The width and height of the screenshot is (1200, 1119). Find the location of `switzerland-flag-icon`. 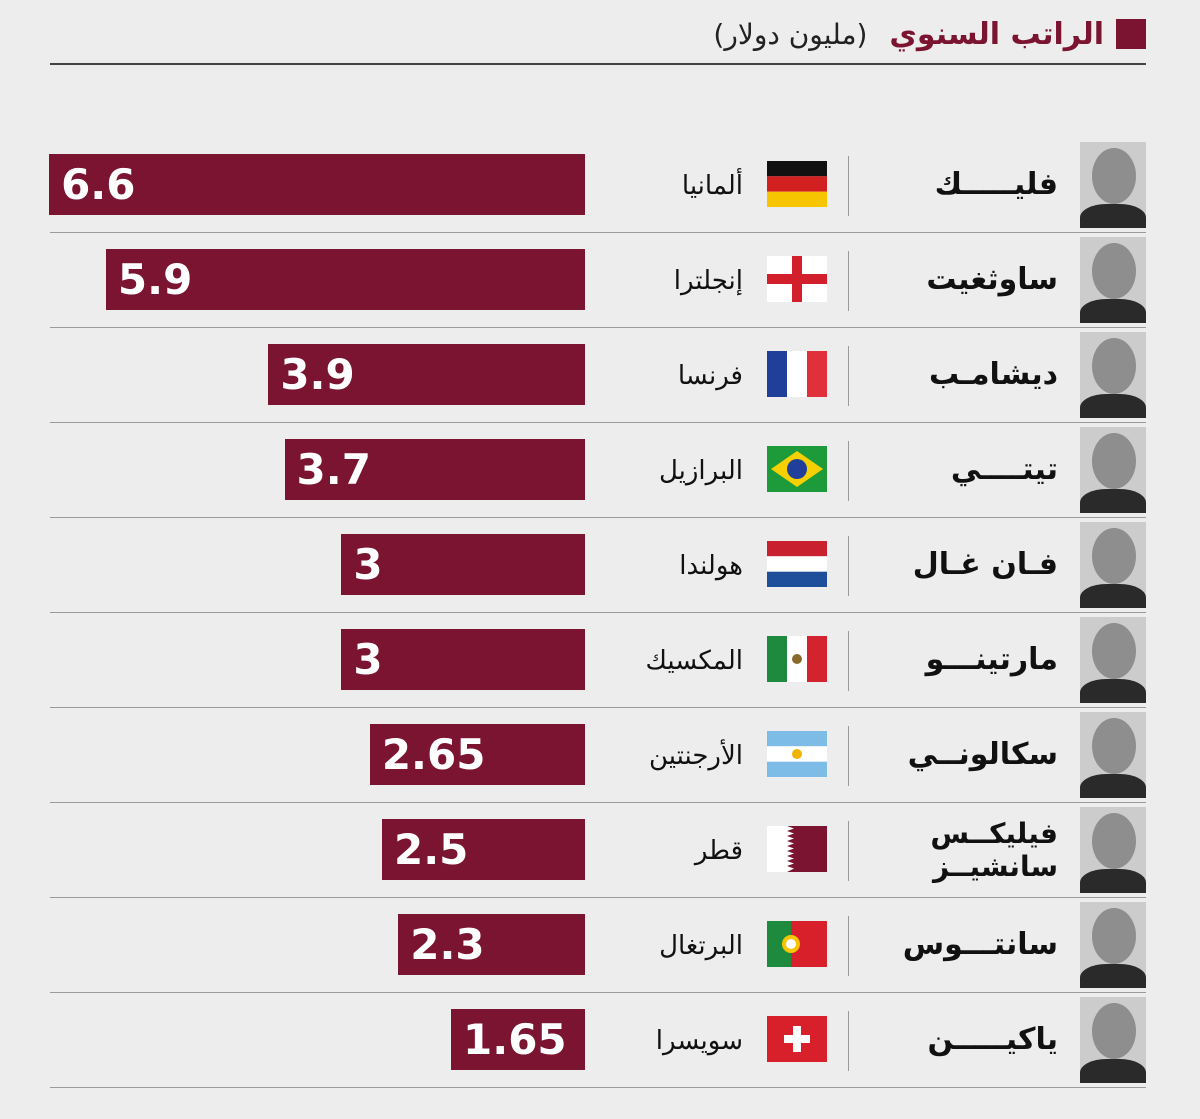

switzerland-flag-icon is located at coordinates (797, 1039).